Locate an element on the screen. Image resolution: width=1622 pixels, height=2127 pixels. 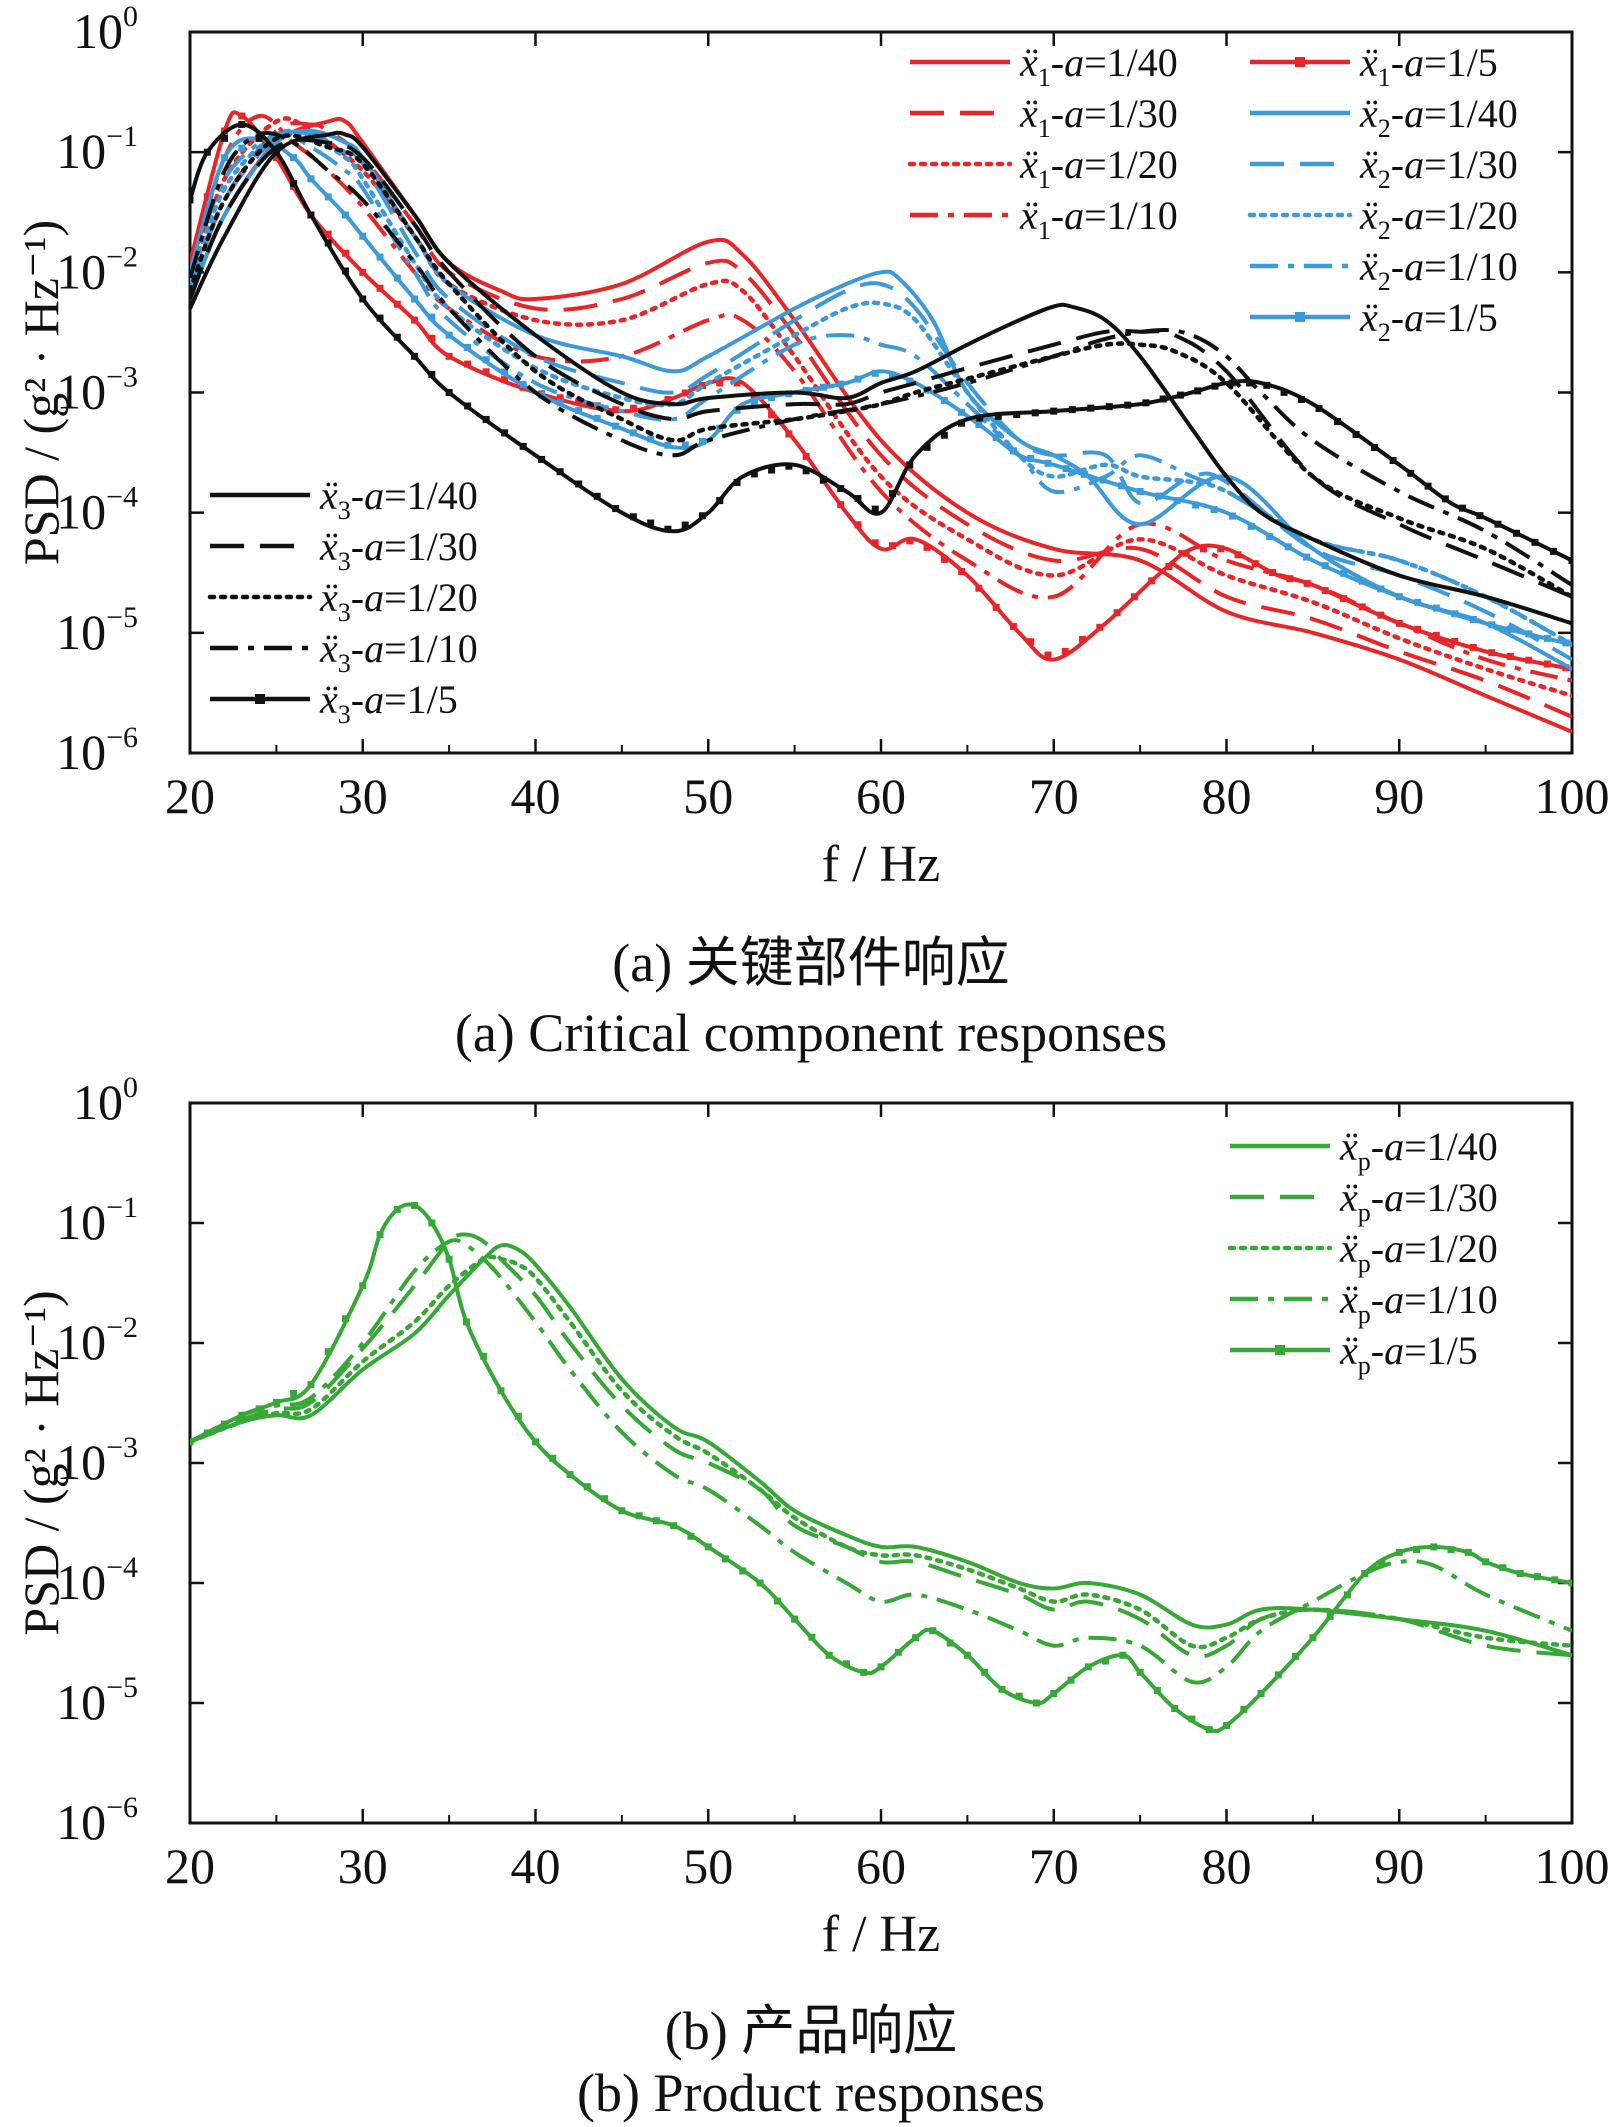
y-tick-label: 10⁻⁶ is located at coordinates (97, 750).